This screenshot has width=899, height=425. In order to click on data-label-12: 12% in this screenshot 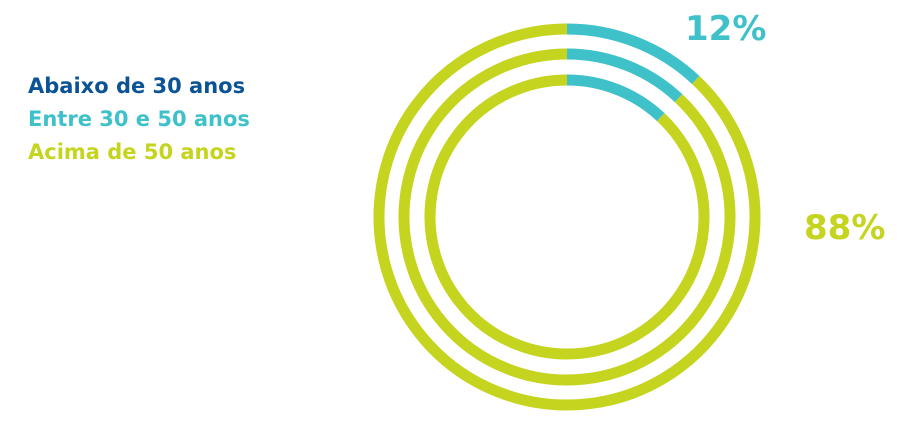, I will do `click(725, 29)`.